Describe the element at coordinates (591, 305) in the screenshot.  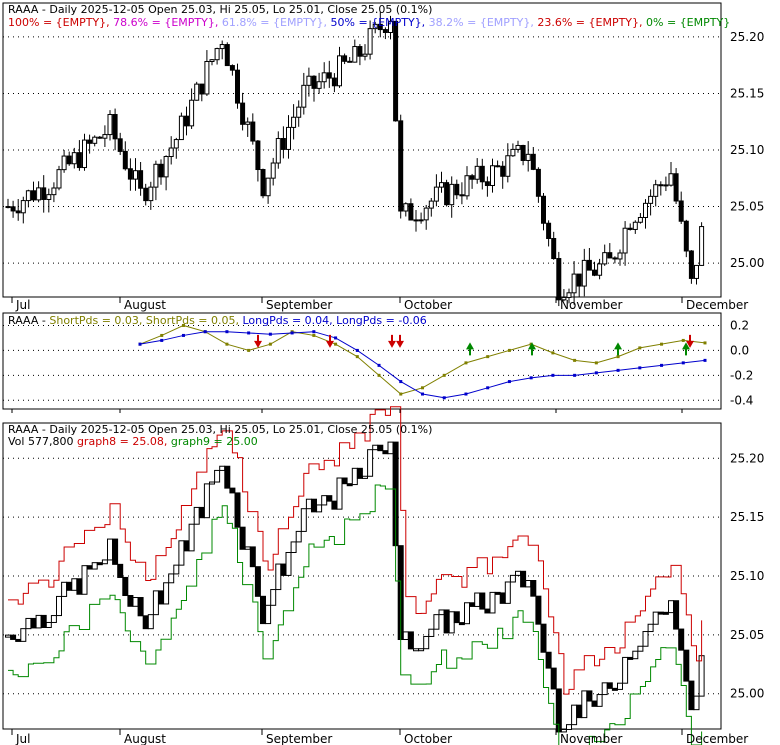
I see `price-x-tick-label: November` at that location.